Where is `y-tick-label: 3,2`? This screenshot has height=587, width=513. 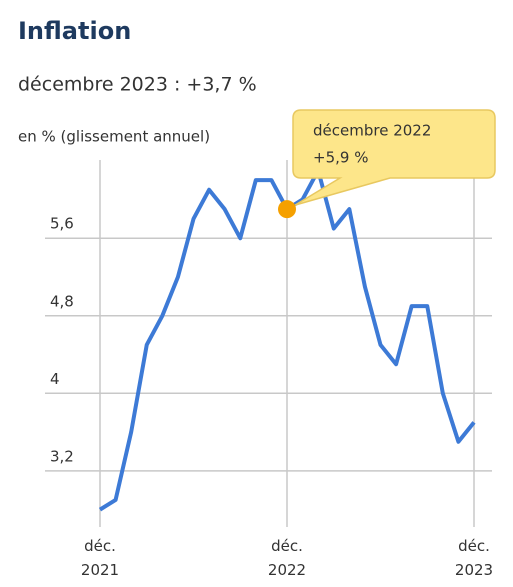
y-tick-label: 3,2 is located at coordinates (62, 456).